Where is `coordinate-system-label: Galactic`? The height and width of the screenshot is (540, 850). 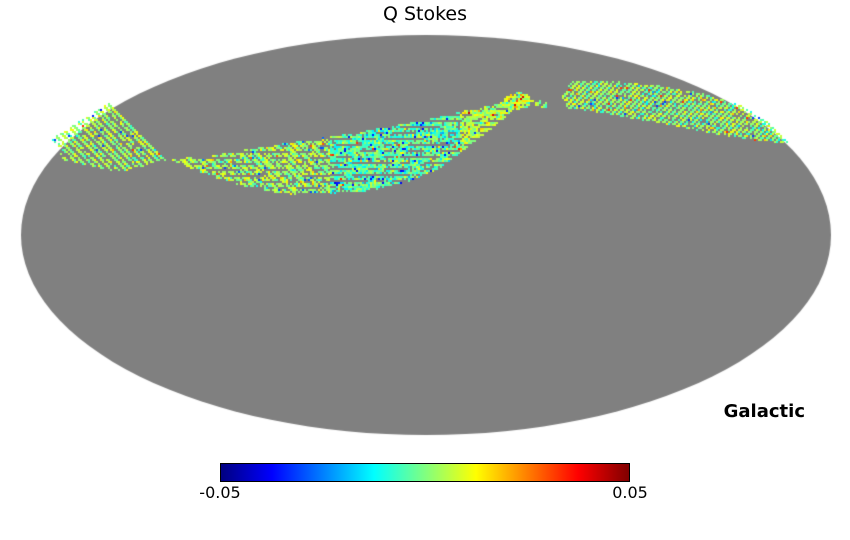
coordinate-system-label: Galactic is located at coordinates (764, 411).